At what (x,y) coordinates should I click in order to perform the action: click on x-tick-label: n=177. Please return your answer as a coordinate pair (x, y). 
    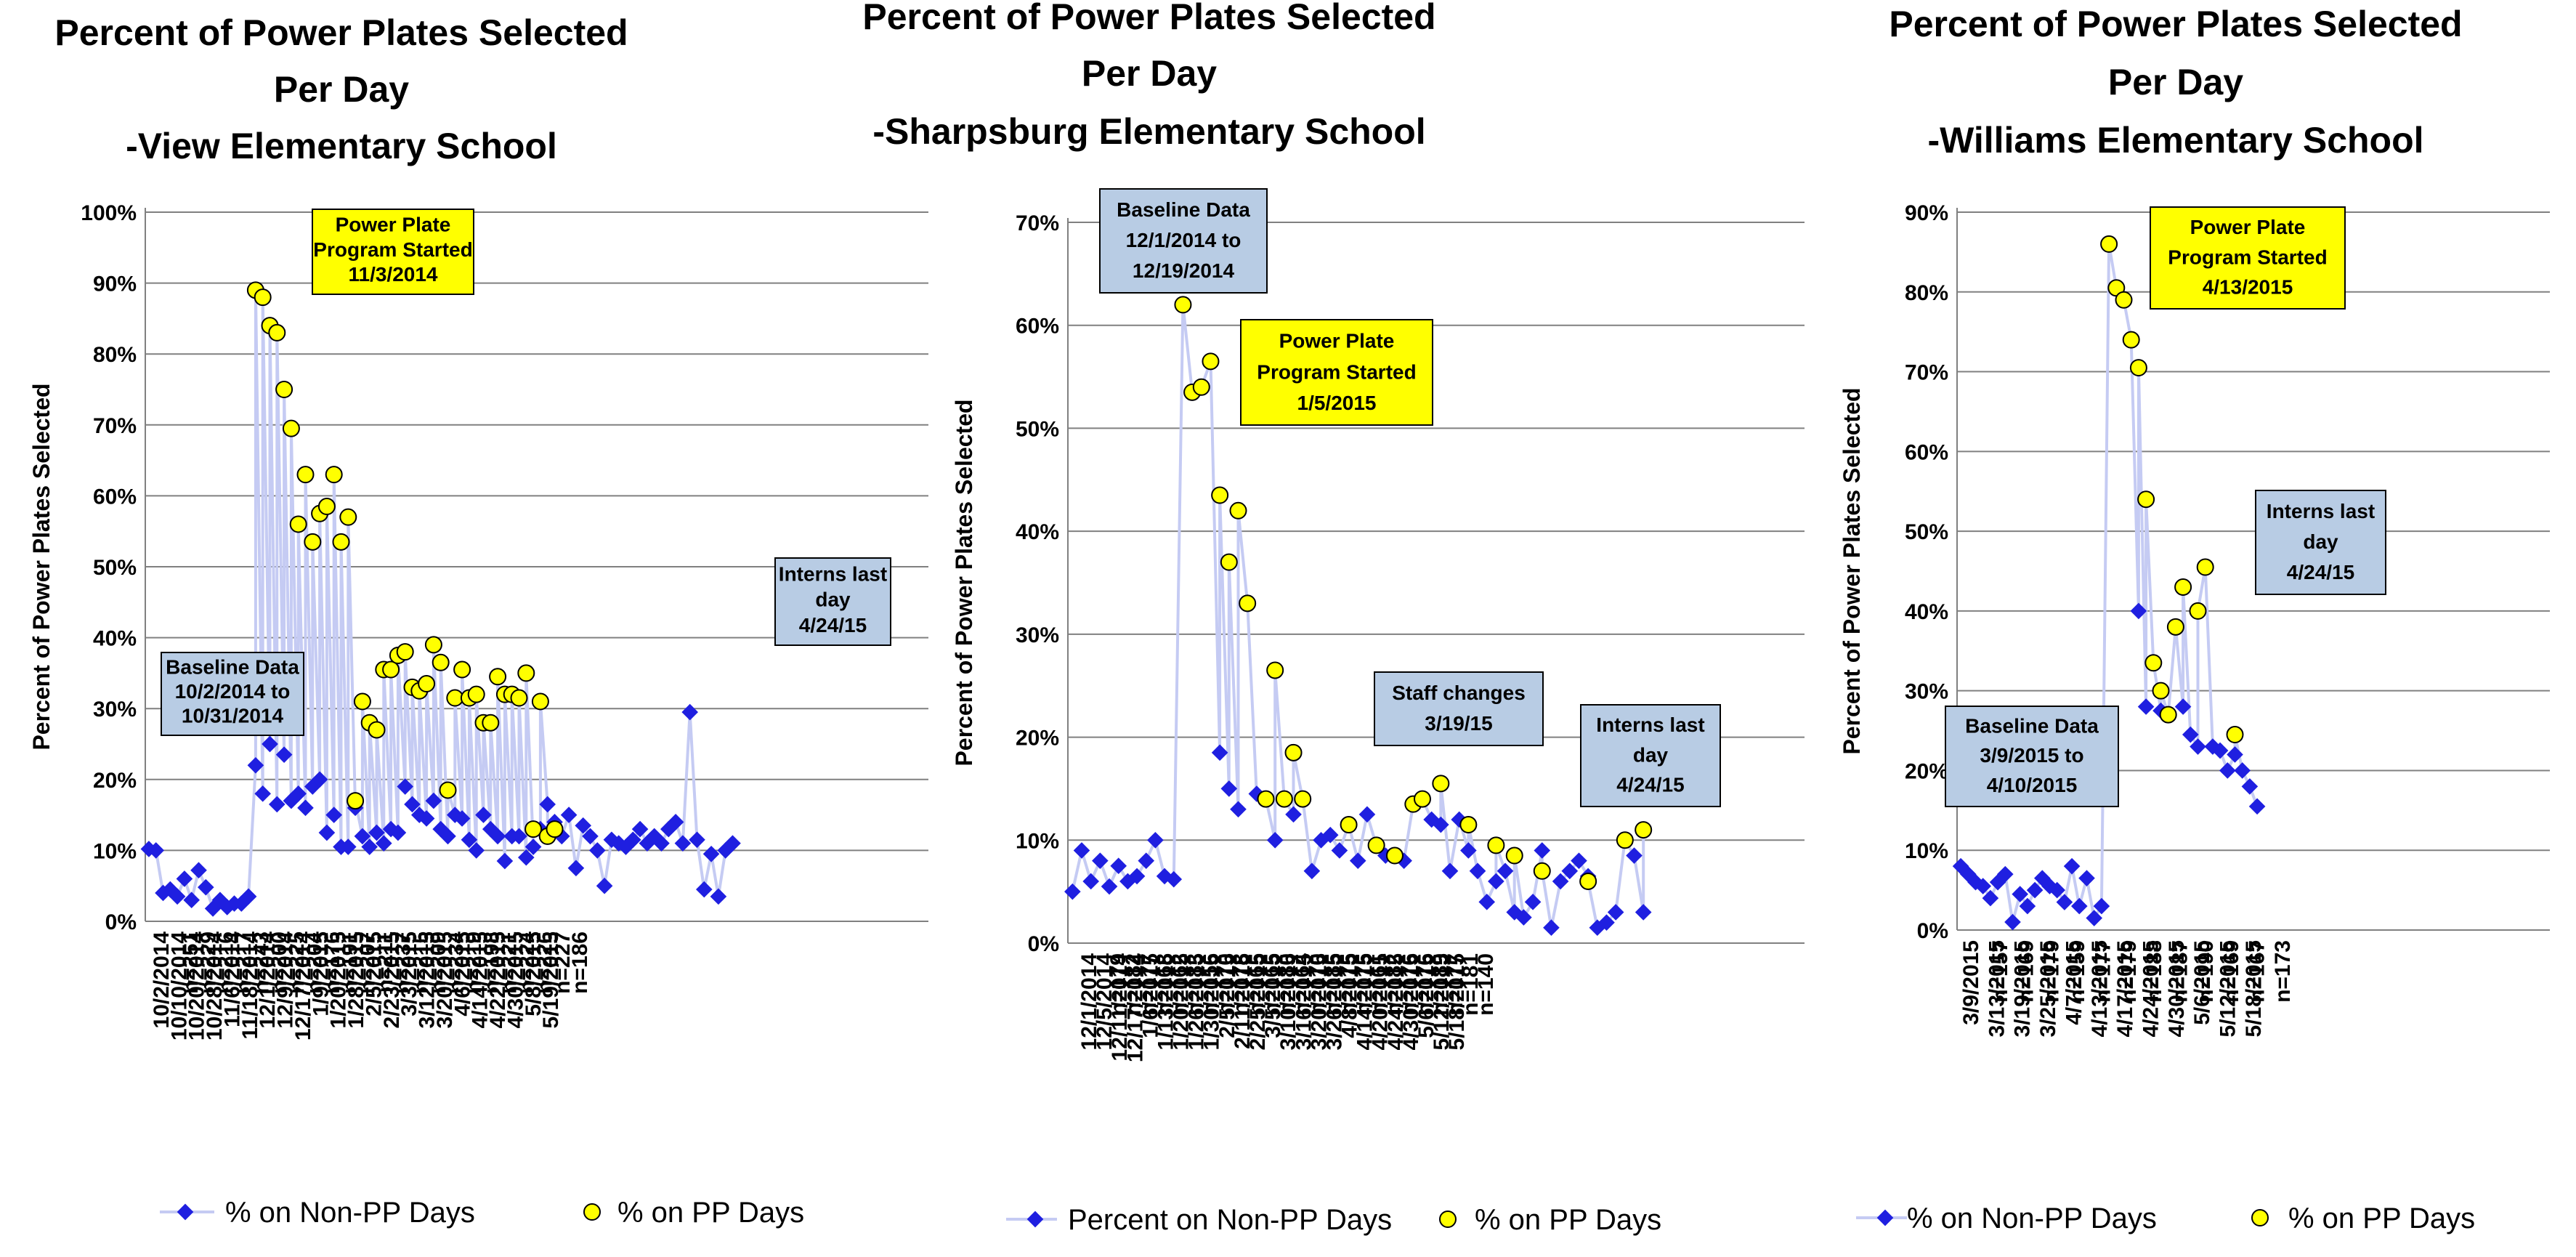
    Looking at the image, I should click on (1149, 984).